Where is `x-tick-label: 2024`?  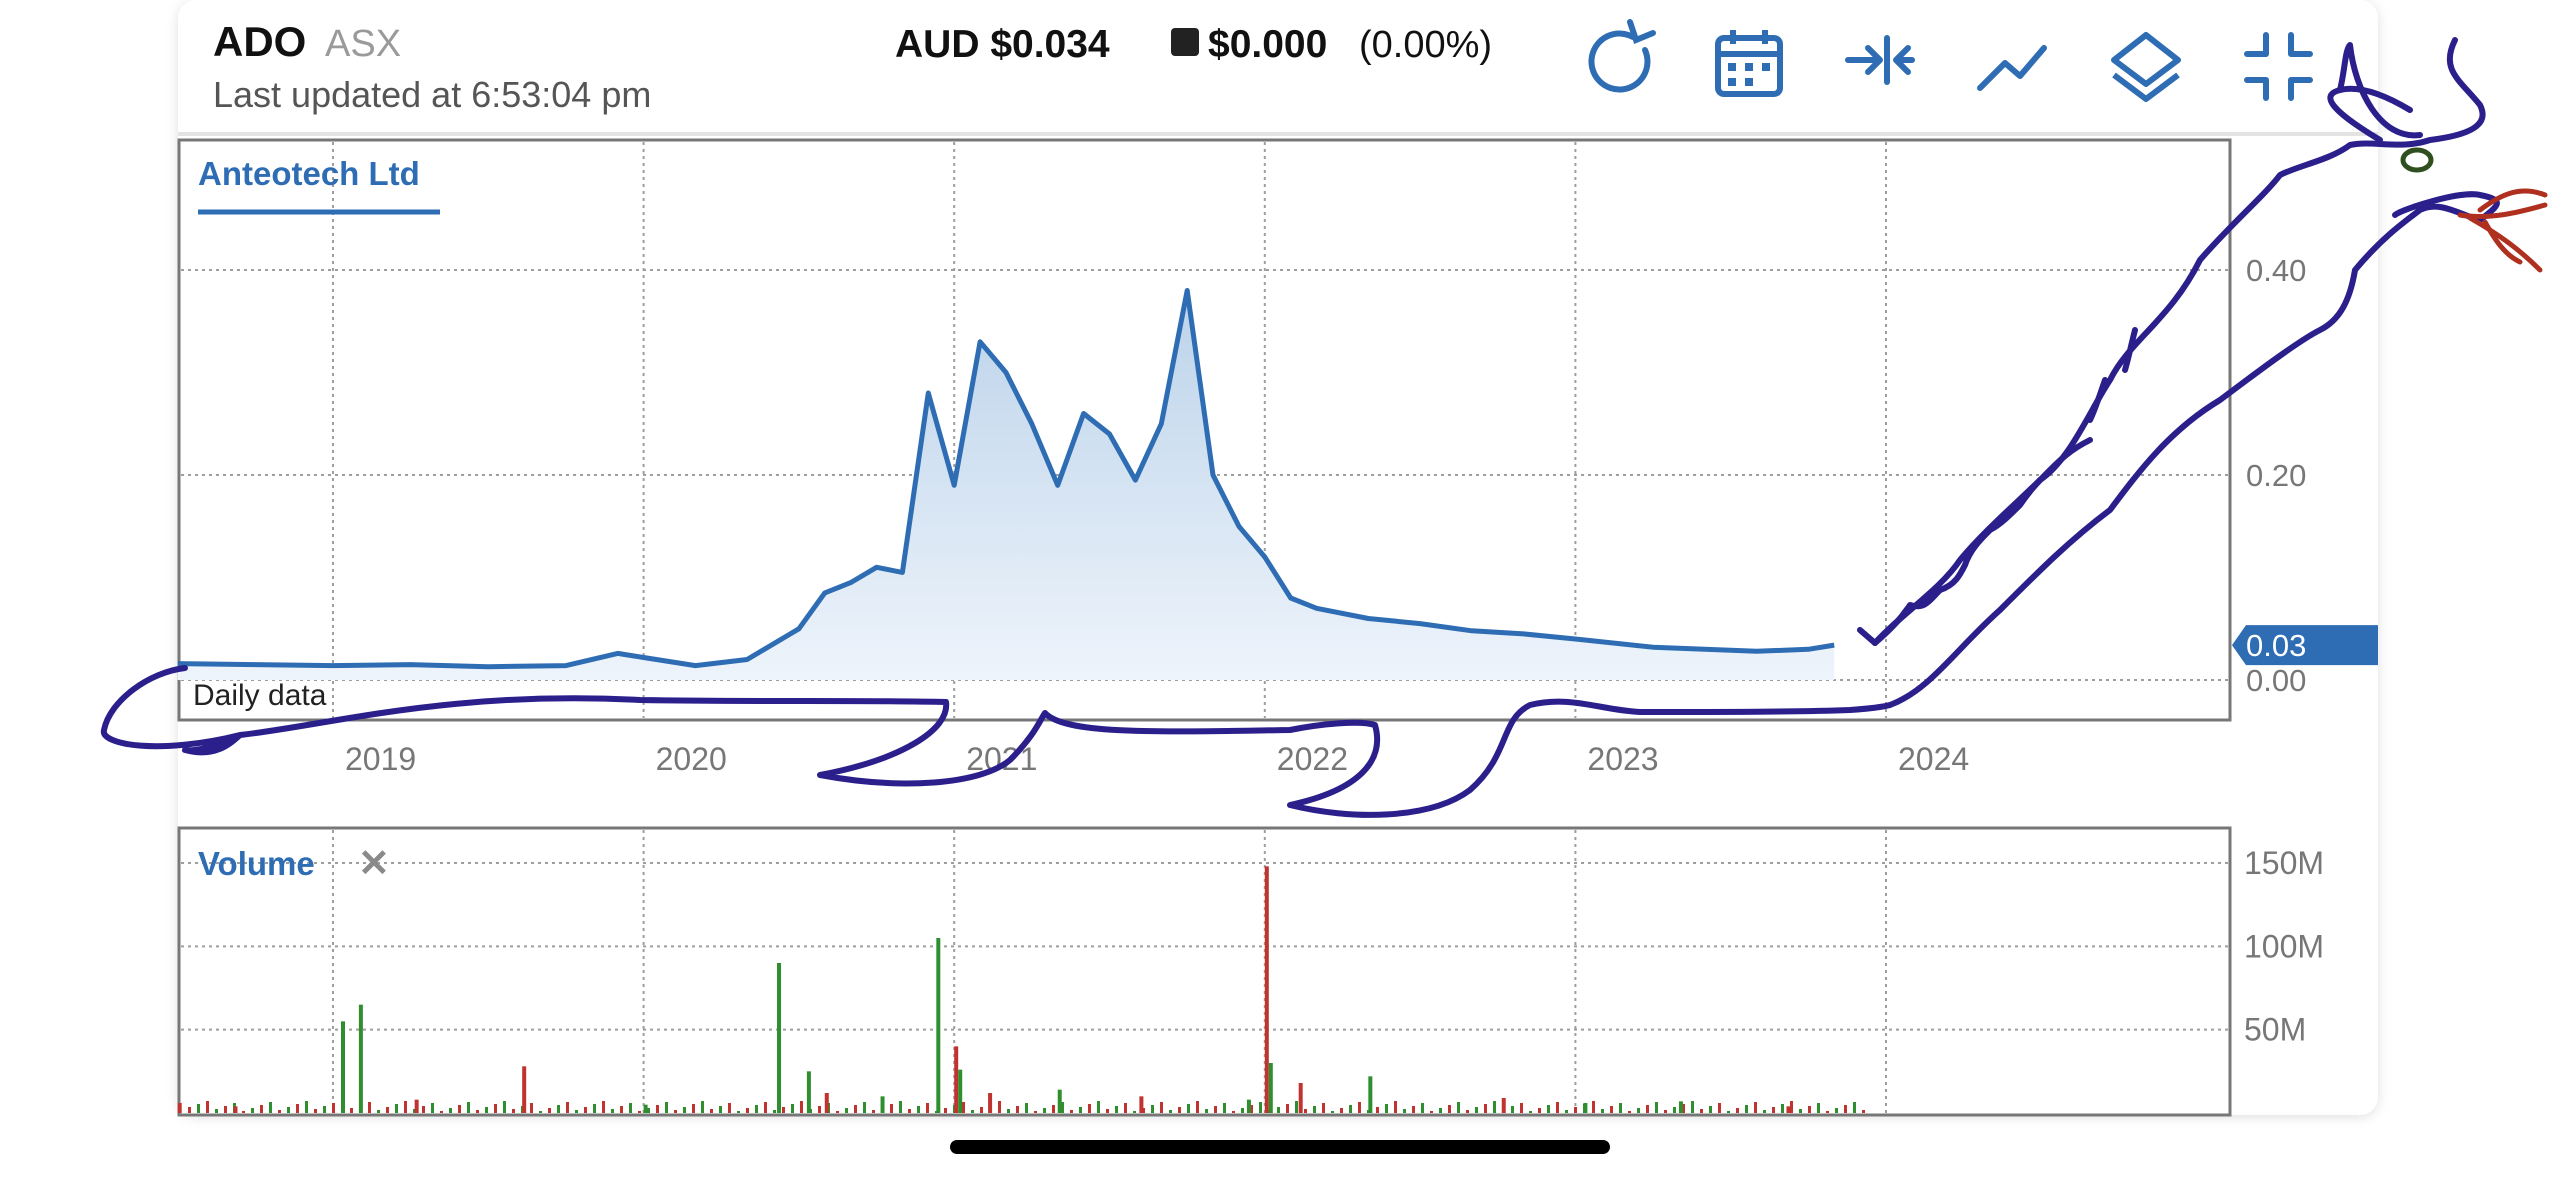
x-tick-label: 2024 is located at coordinates (1933, 759).